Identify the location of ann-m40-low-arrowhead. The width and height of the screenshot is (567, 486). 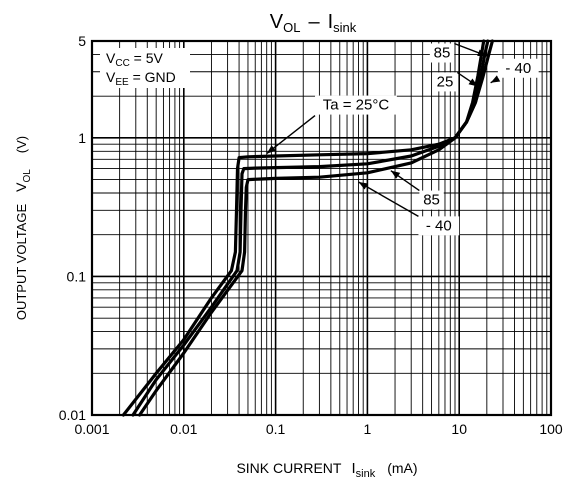
(363, 186).